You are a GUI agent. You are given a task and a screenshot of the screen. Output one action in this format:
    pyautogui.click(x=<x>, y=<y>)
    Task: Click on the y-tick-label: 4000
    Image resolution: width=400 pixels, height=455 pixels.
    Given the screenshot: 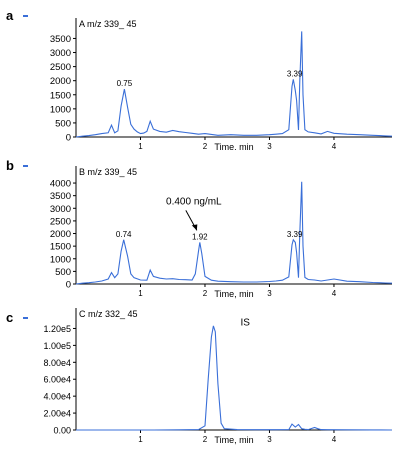 What is the action you would take?
    pyautogui.click(x=60, y=184)
    